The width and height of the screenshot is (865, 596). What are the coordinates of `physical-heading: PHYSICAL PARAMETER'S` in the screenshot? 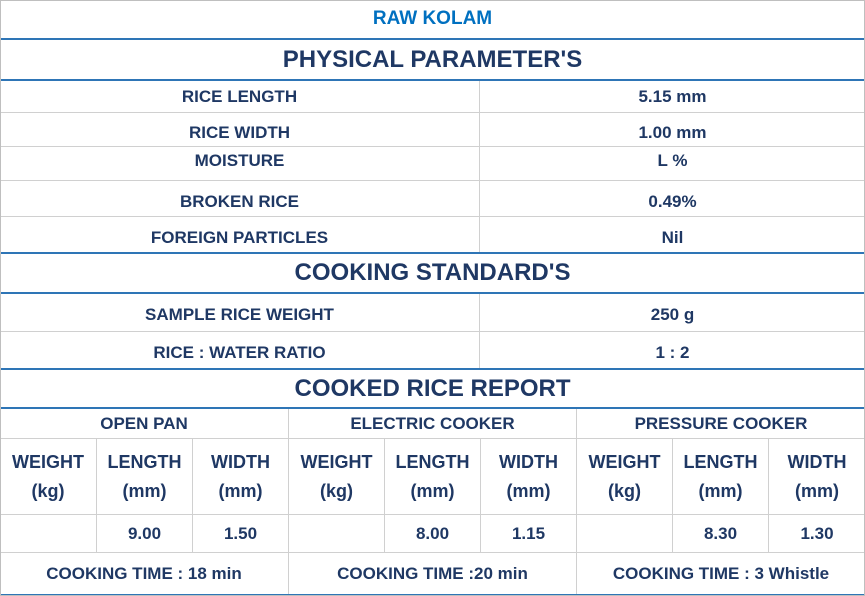 It's located at (432, 59).